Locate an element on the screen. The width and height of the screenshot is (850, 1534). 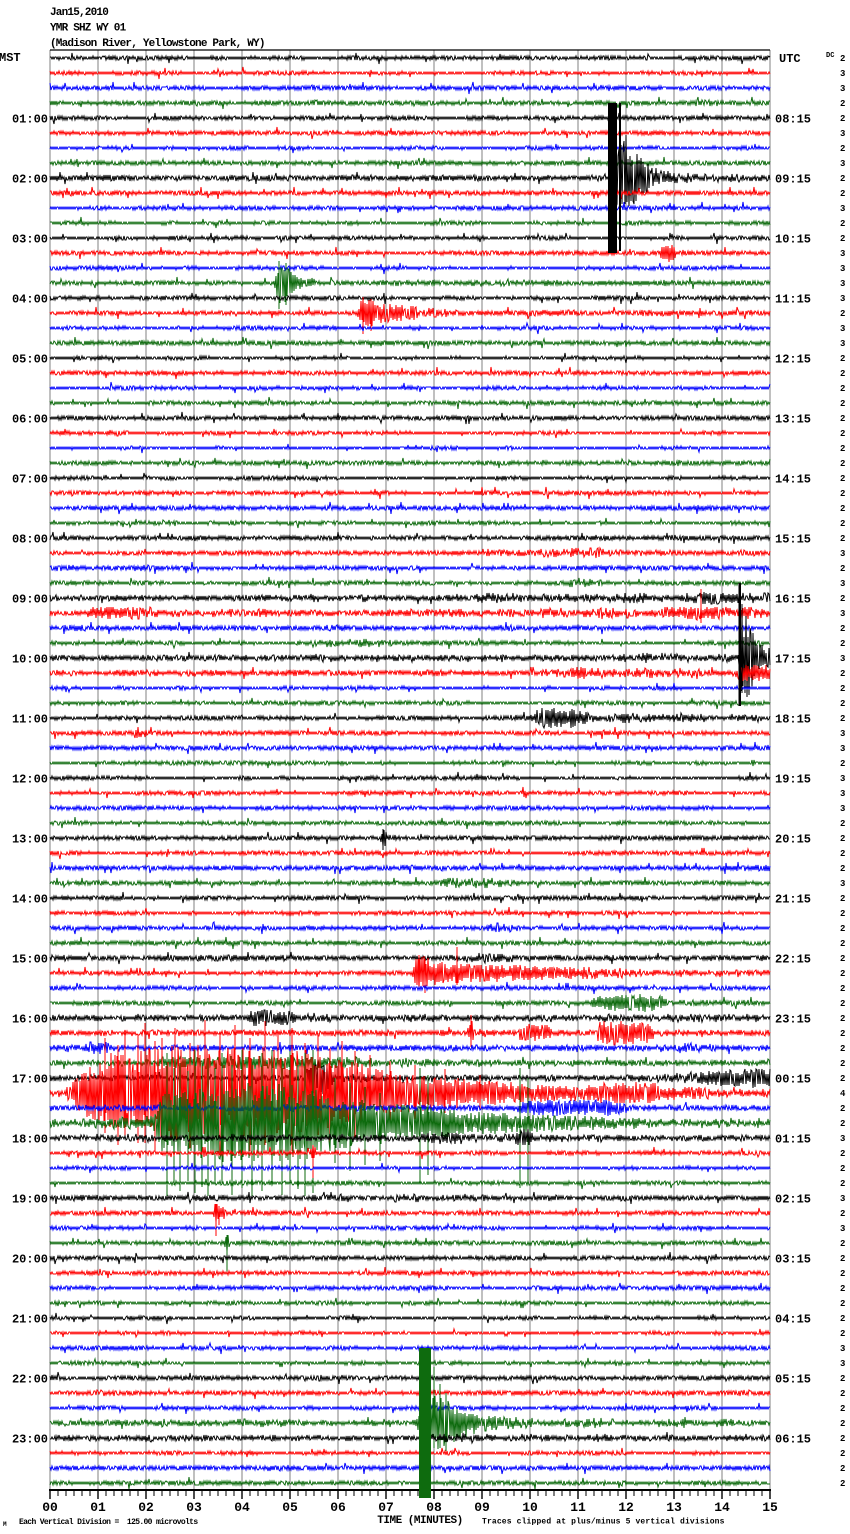
svg-text: 11:00 is located at coordinates (30, 720).